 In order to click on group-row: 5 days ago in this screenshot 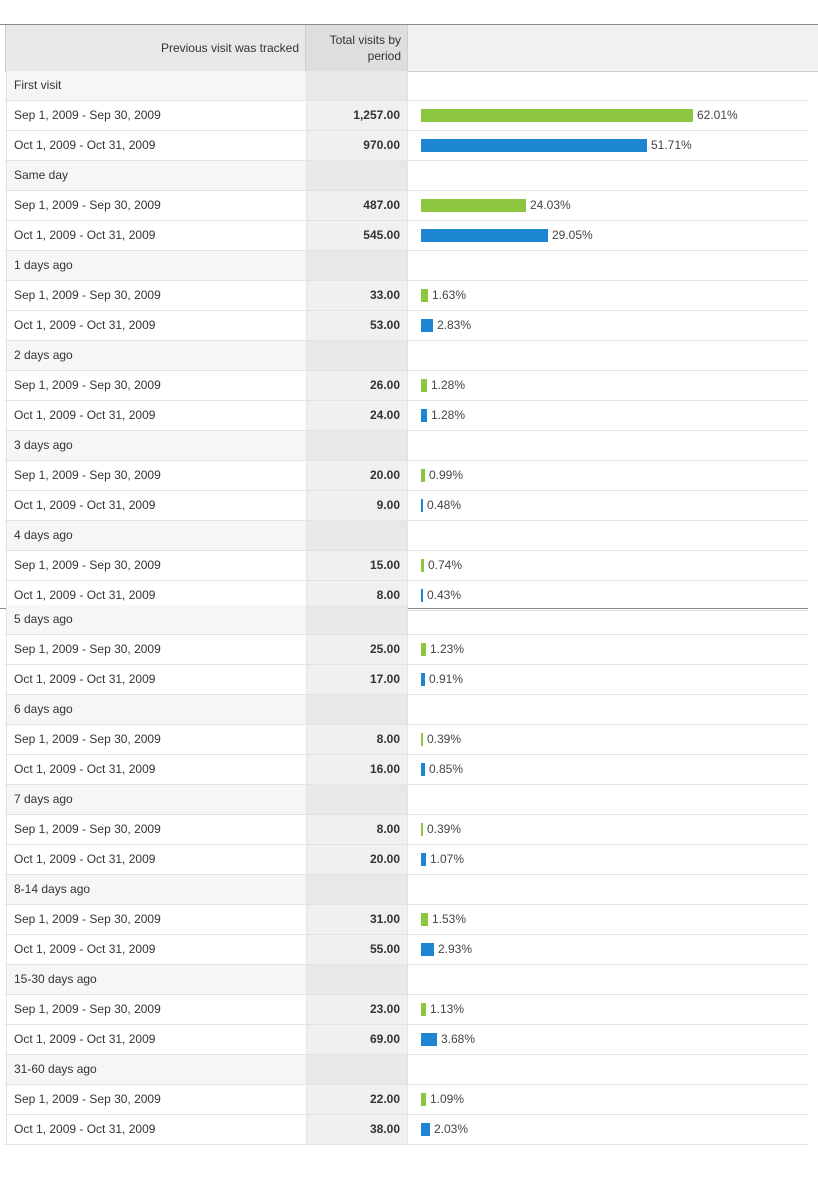, I will do `click(406, 620)`.